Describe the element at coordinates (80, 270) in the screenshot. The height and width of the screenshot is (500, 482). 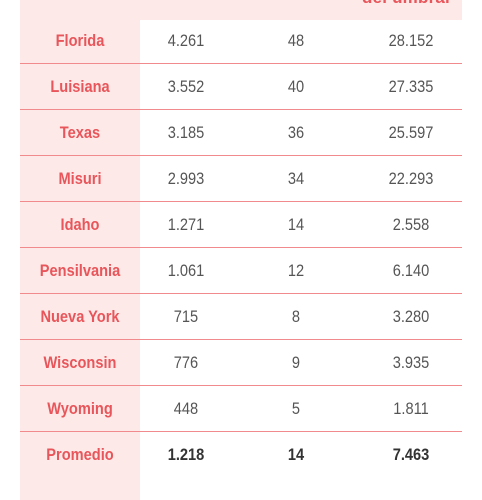
I see `state-cell: Pensilvania` at that location.